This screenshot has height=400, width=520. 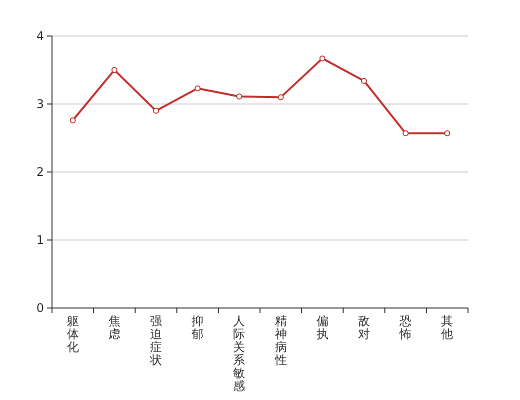 I want to click on y-tick-label: 0, so click(x=40, y=308).